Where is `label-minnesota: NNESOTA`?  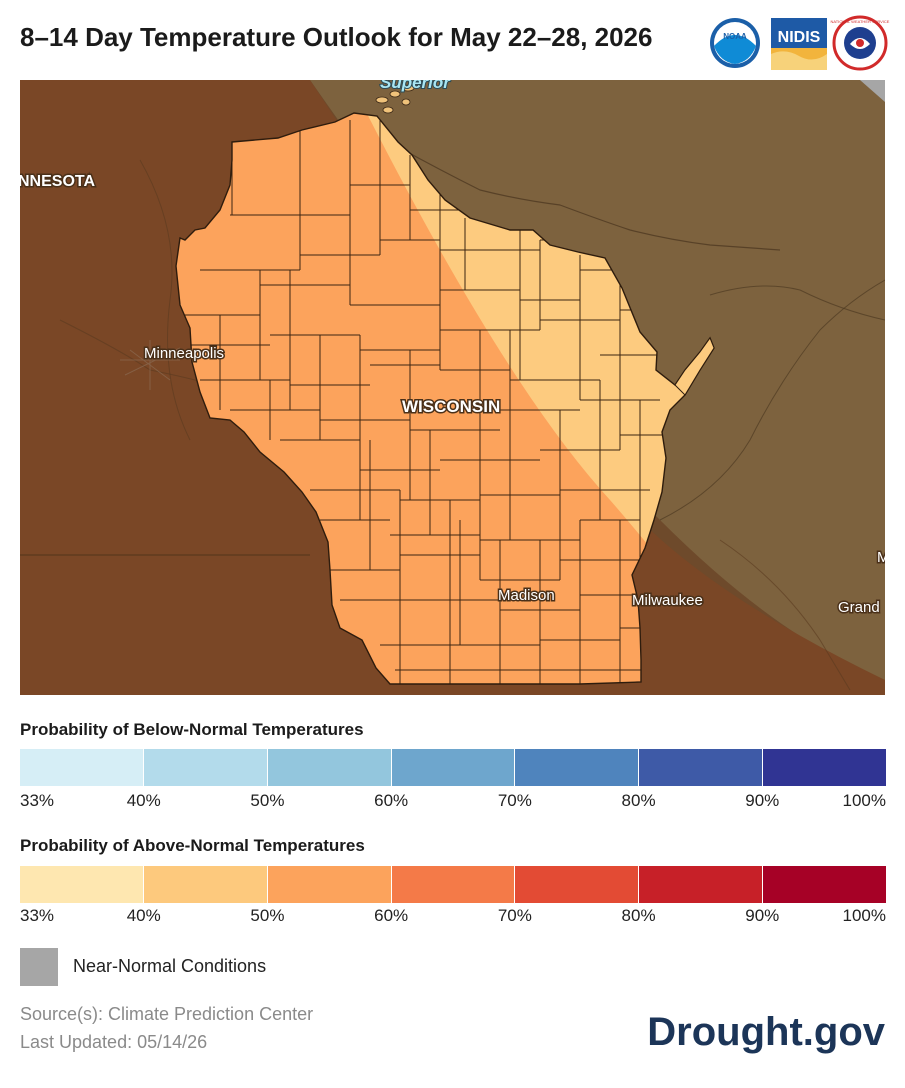
label-minnesota: NNESOTA is located at coordinates (57, 181).